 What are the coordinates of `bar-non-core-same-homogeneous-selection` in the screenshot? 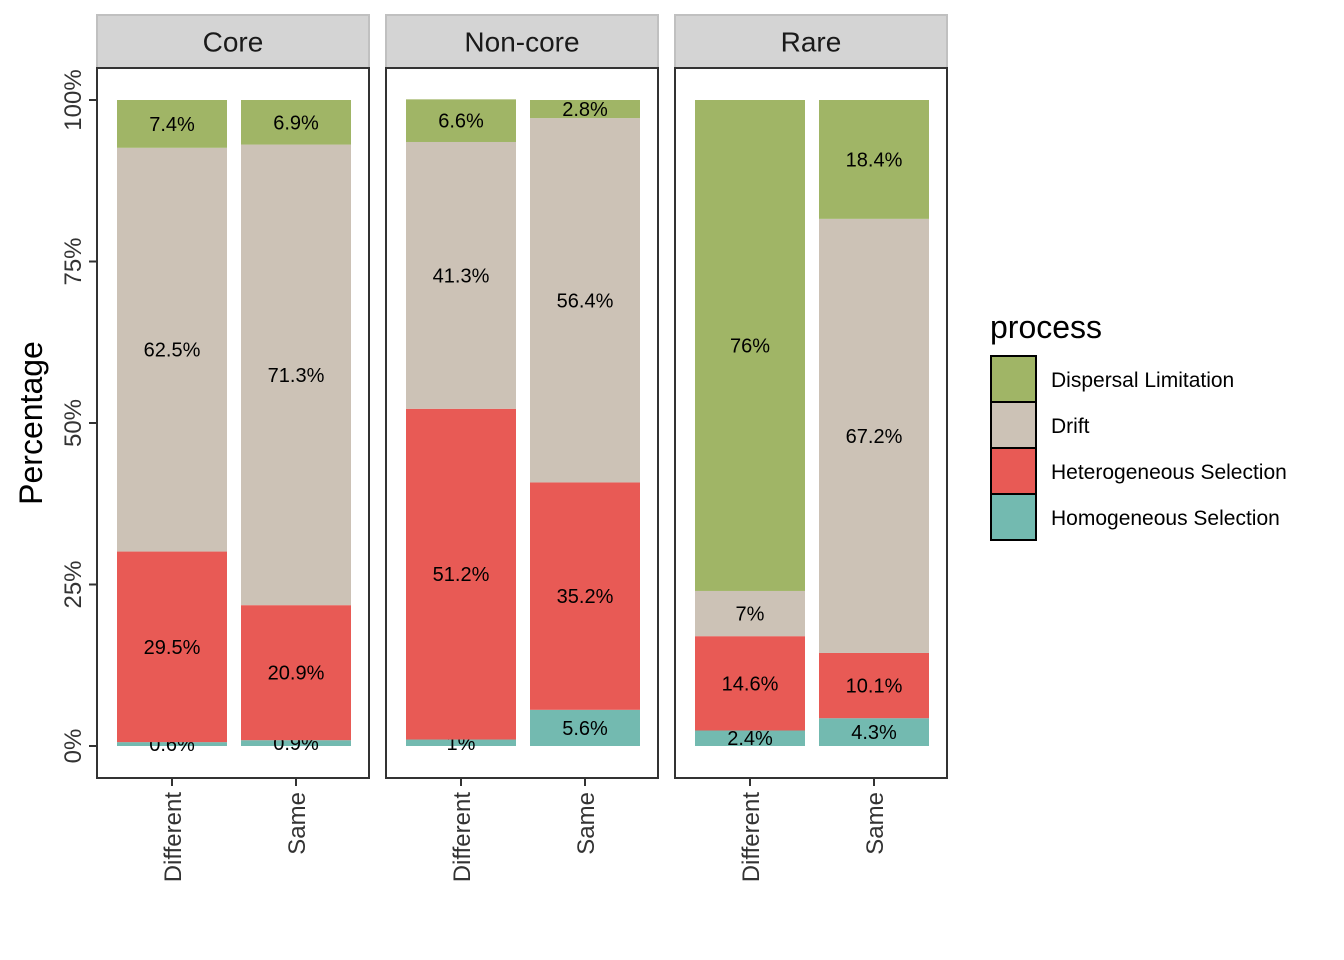 It's located at (585, 727).